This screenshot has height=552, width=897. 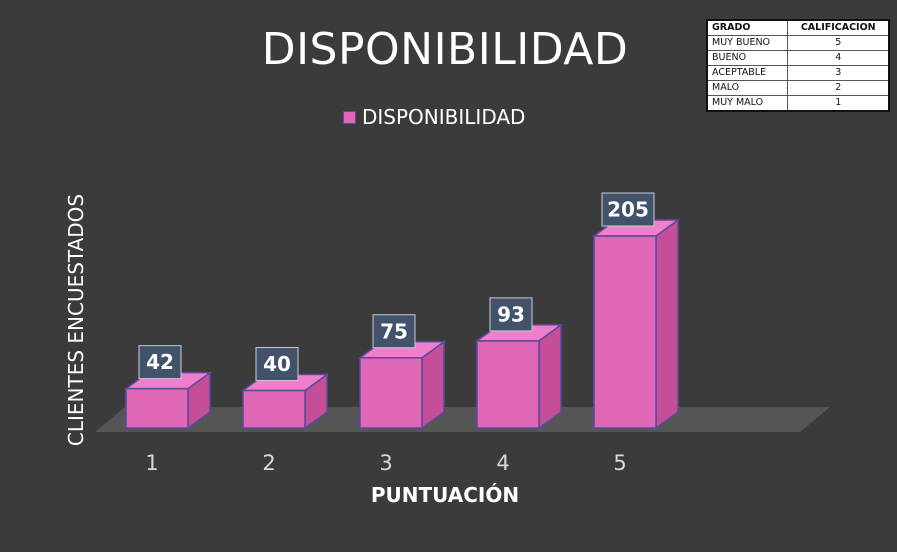 I want to click on table-row: MALO 2, so click(x=798, y=88).